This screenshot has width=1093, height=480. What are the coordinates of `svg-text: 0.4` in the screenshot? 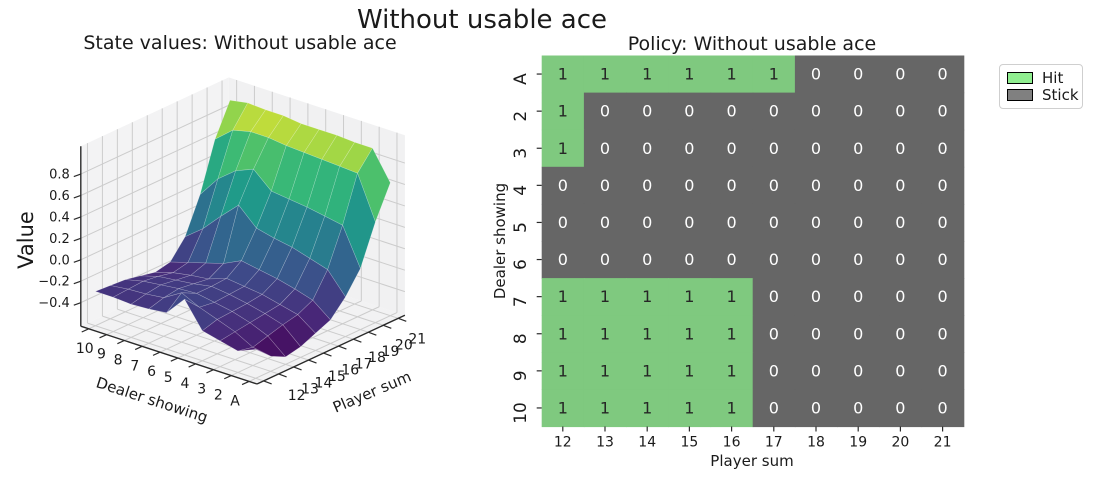 It's located at (59, 217).